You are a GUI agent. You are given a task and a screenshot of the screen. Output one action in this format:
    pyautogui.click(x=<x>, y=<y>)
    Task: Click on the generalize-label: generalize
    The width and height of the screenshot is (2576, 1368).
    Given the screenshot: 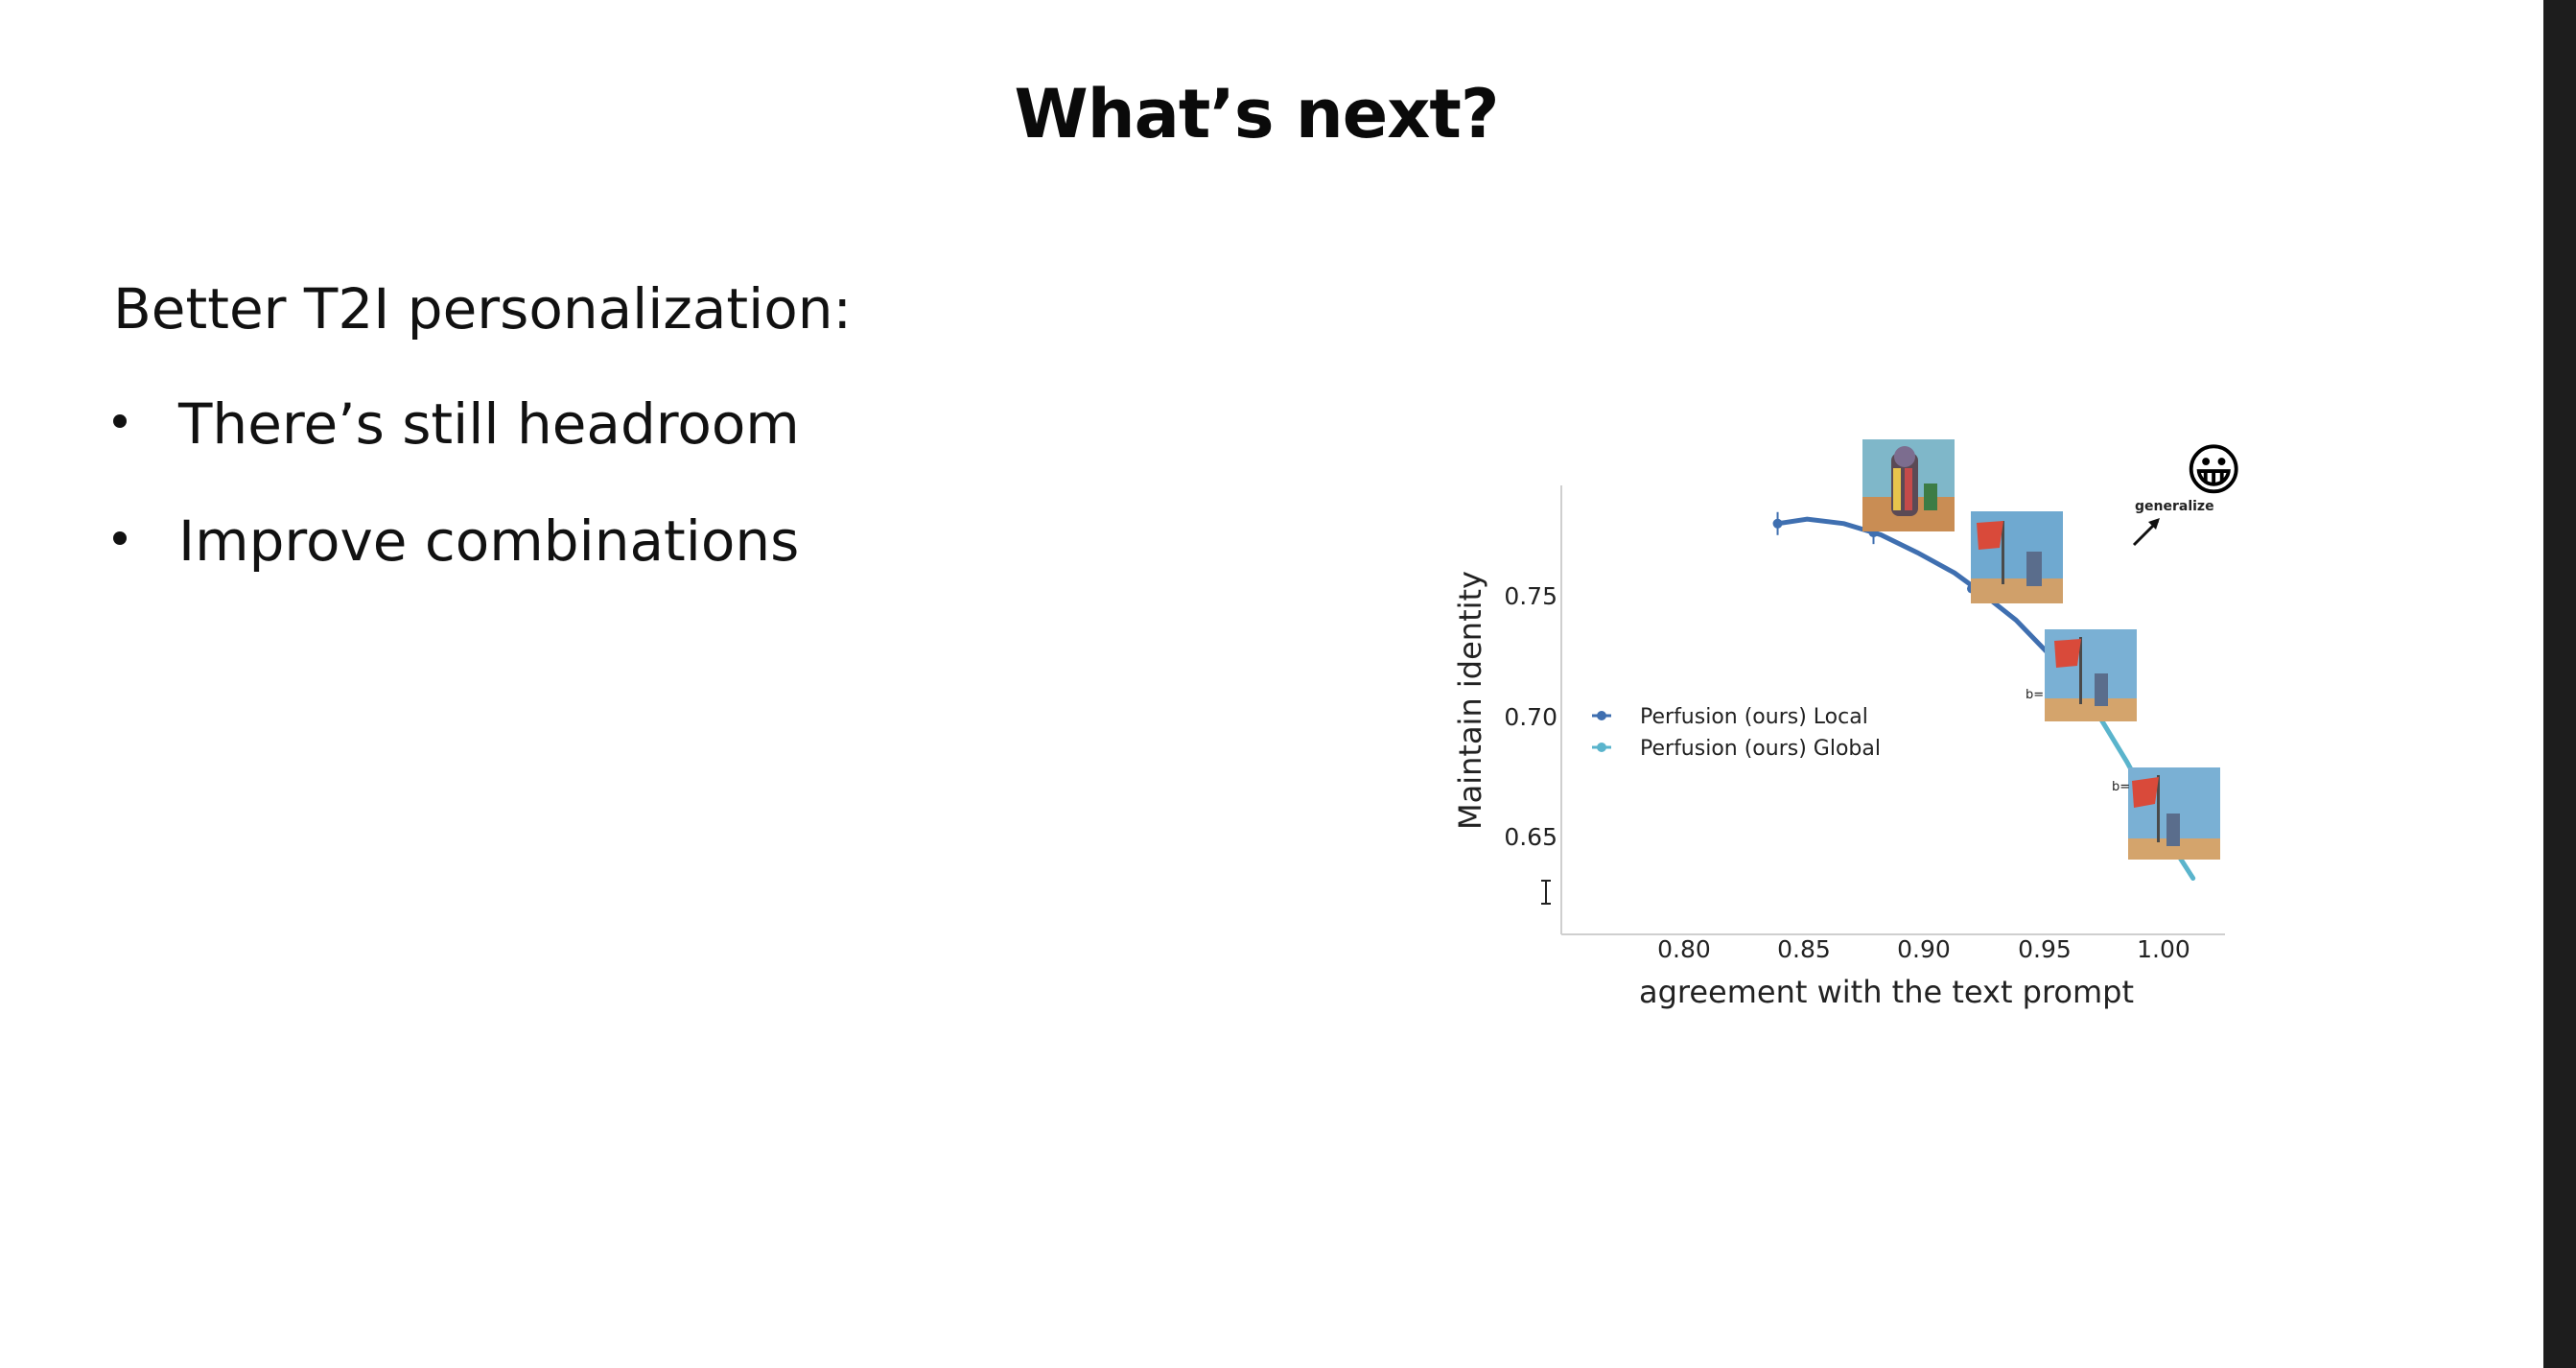 What is the action you would take?
    pyautogui.click(x=2174, y=506)
    